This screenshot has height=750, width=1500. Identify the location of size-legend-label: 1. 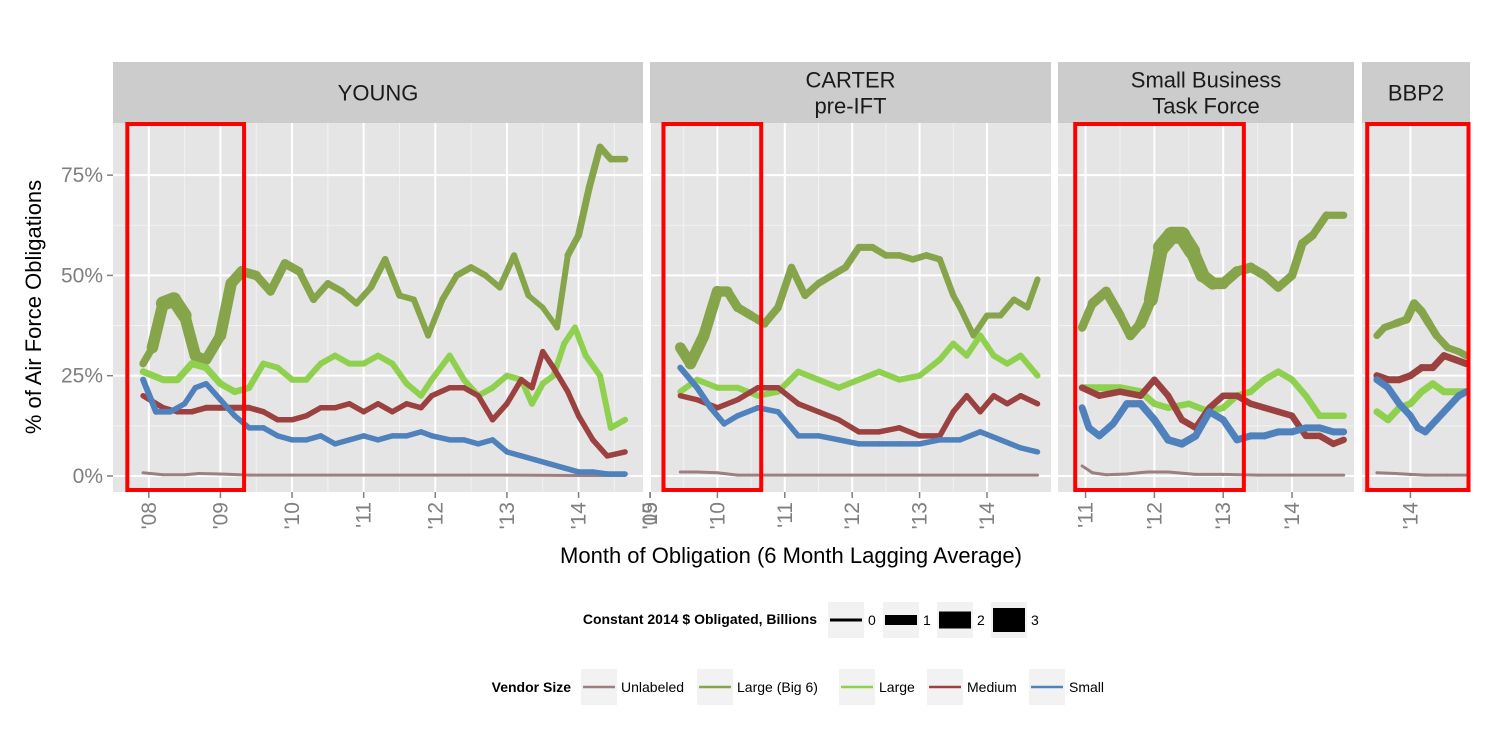
(927, 620).